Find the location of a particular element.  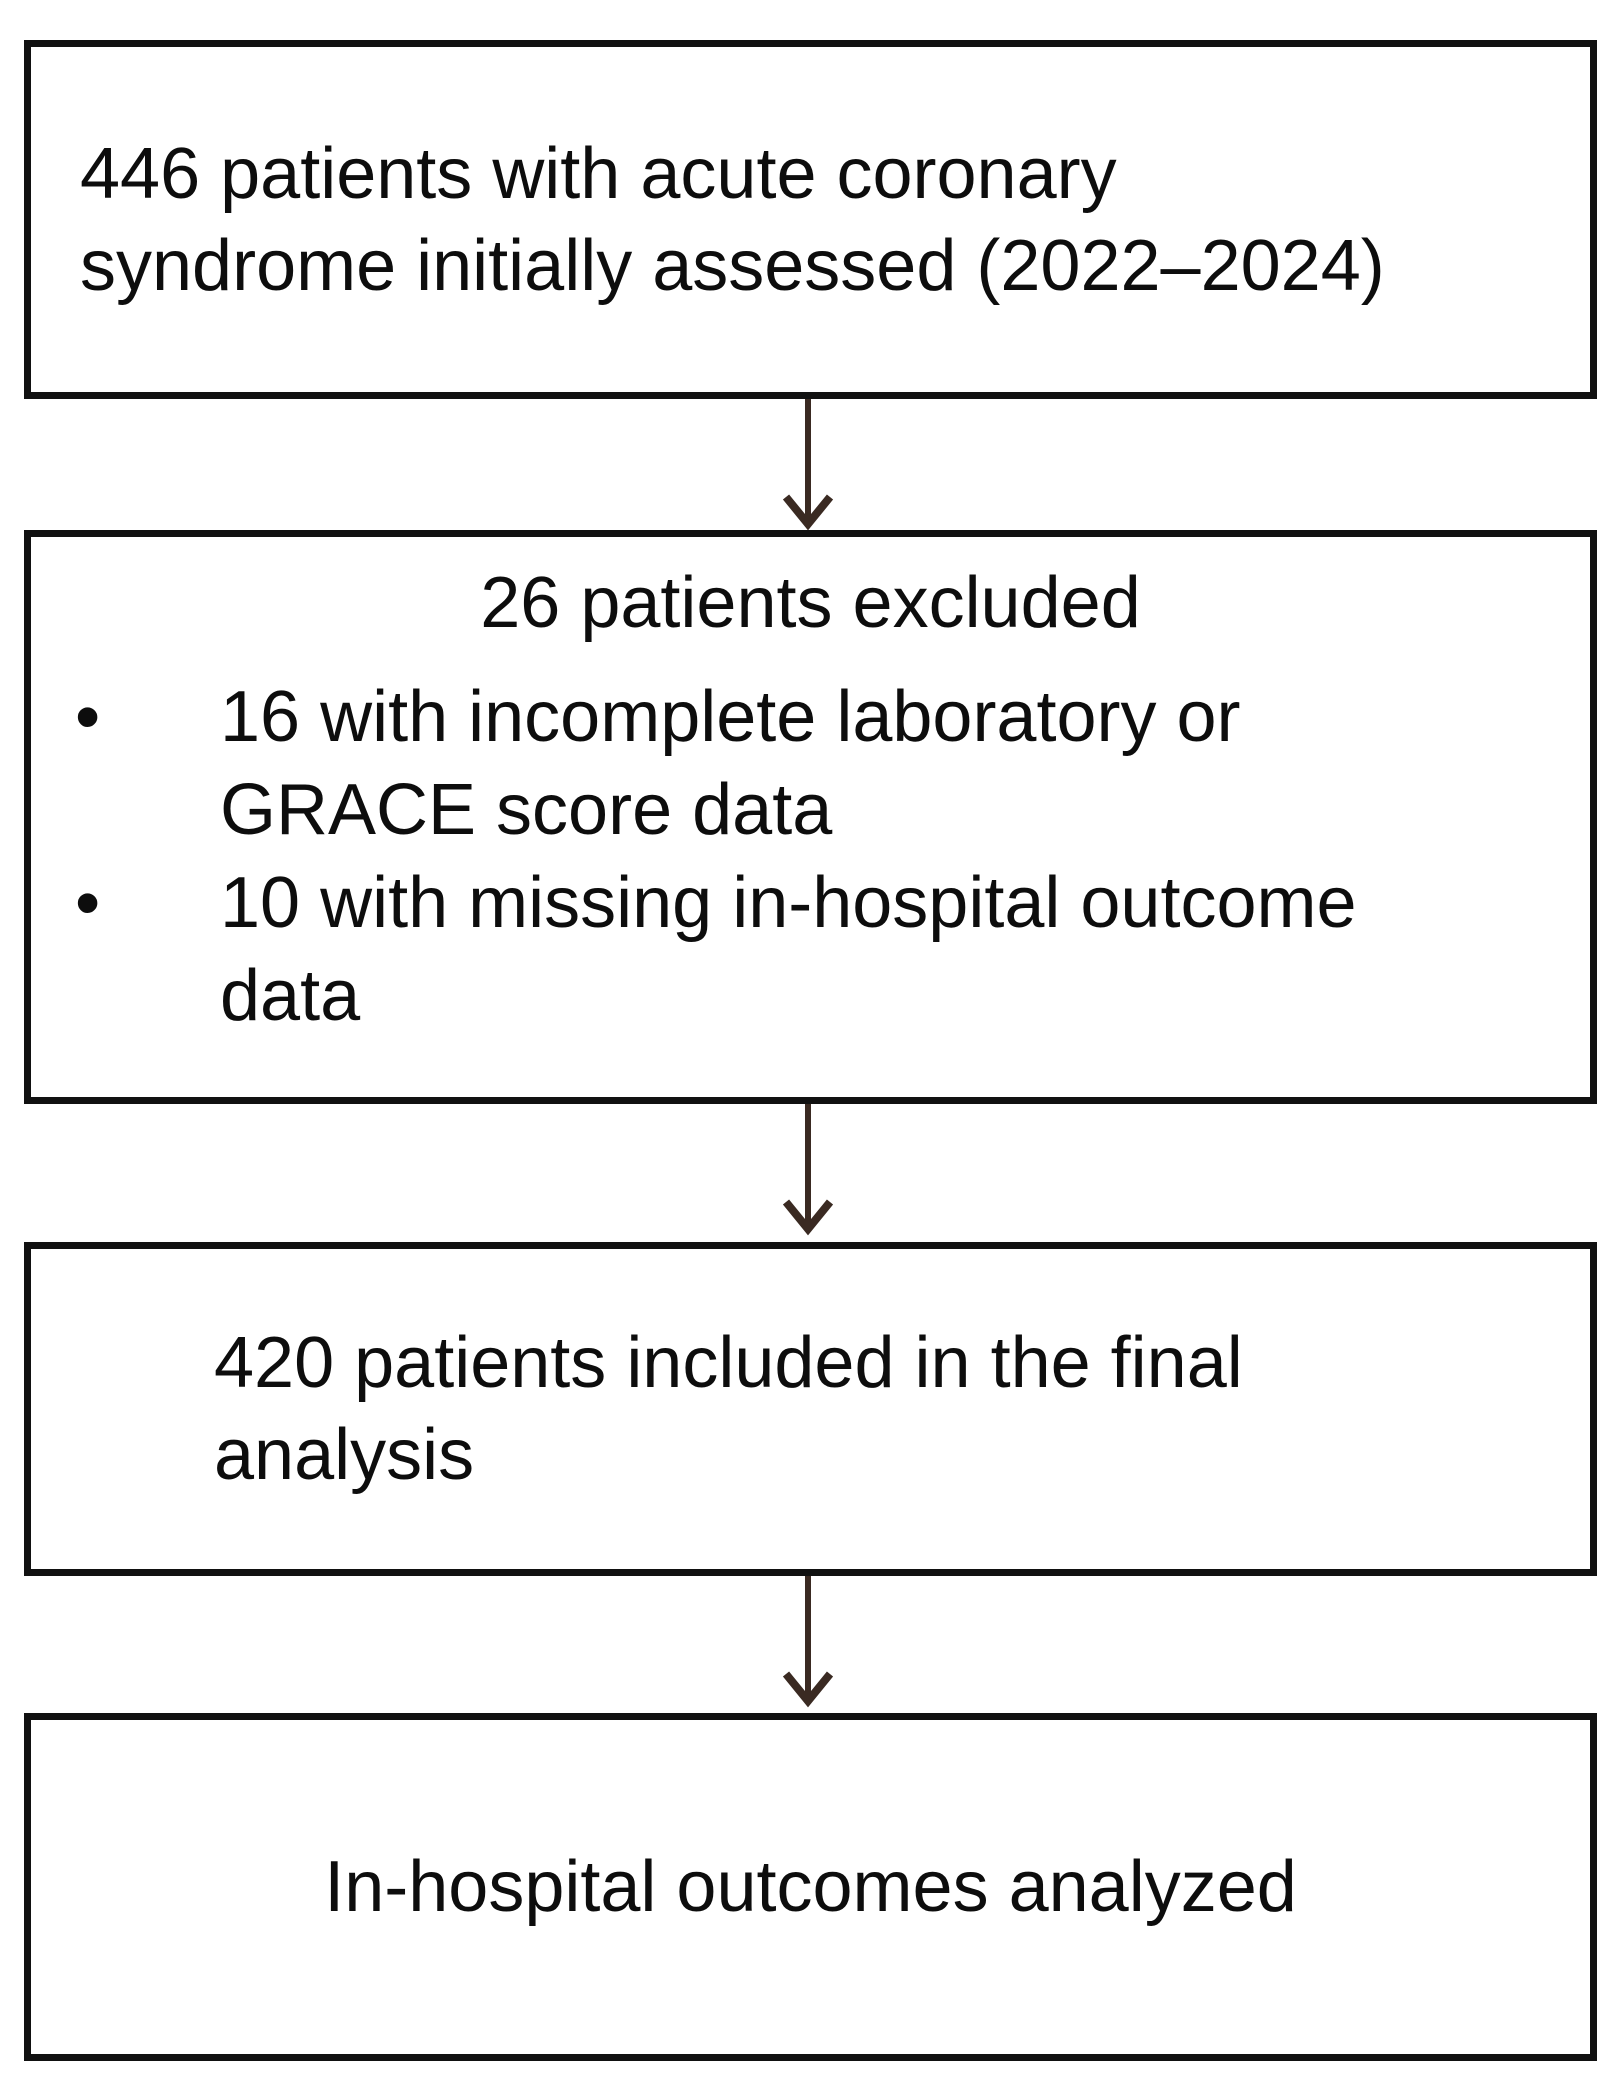

bullet-text-line: GRACE score data is located at coordinates (526, 810).